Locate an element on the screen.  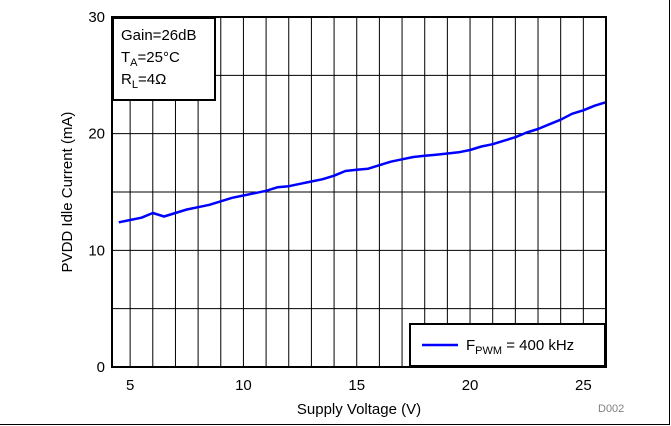
conditions-box: Gain=26dB TA=25°C RL=4Ω is located at coordinates (164, 59).